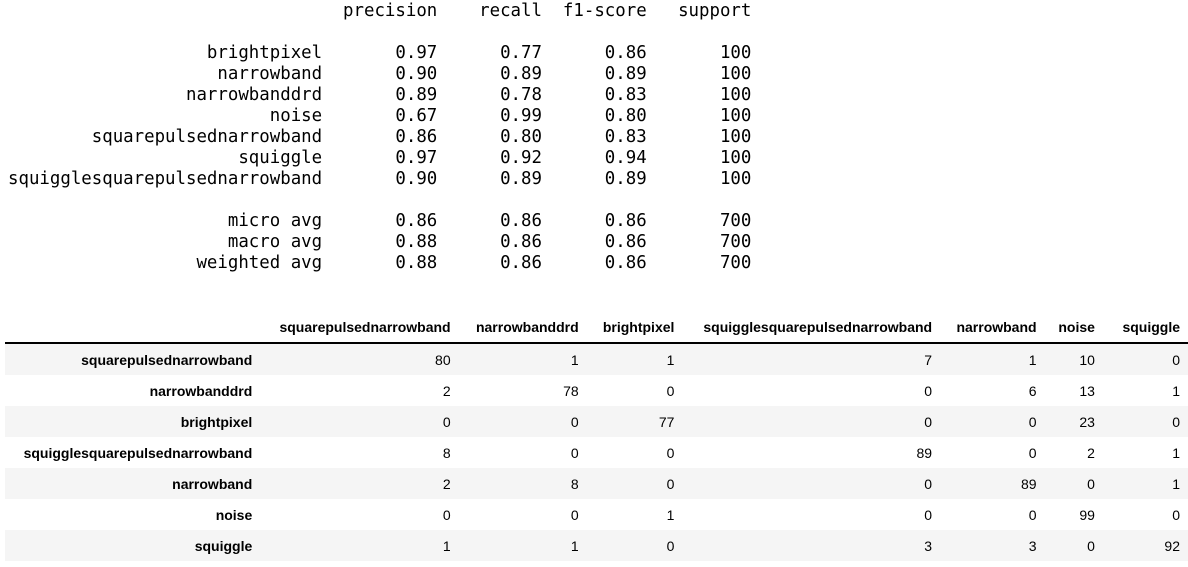 This screenshot has height=567, width=1188. What do you see at coordinates (443, 359) in the screenshot?
I see `cm-value-cell: 80` at bounding box center [443, 359].